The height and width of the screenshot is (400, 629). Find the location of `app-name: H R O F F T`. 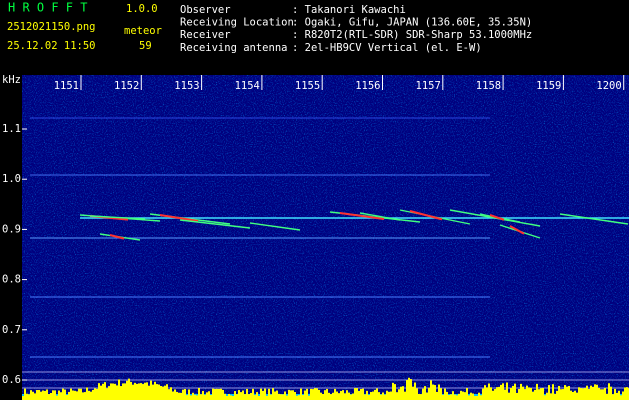

app-name: H R O F F T is located at coordinates (47, 8).